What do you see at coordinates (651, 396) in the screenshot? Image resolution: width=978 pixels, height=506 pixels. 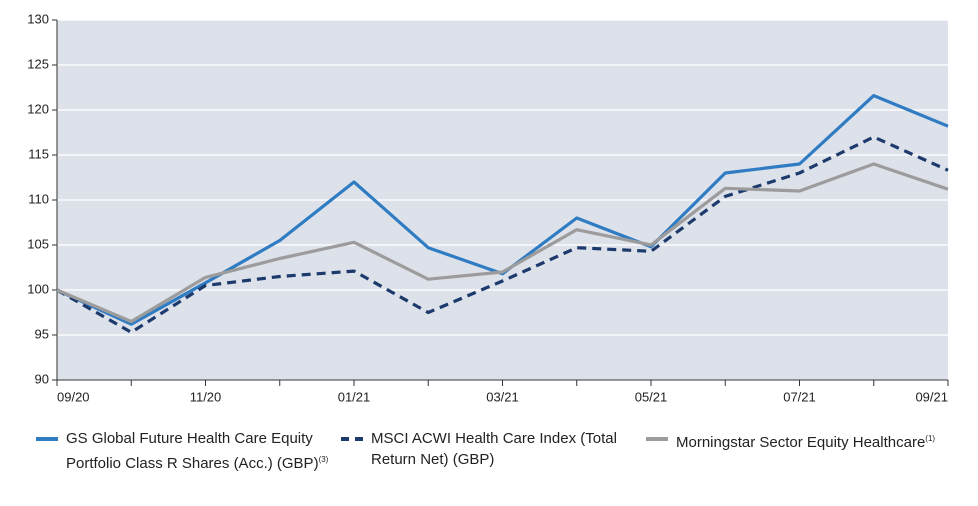 I see `x-tick-label: 05/21` at bounding box center [651, 396].